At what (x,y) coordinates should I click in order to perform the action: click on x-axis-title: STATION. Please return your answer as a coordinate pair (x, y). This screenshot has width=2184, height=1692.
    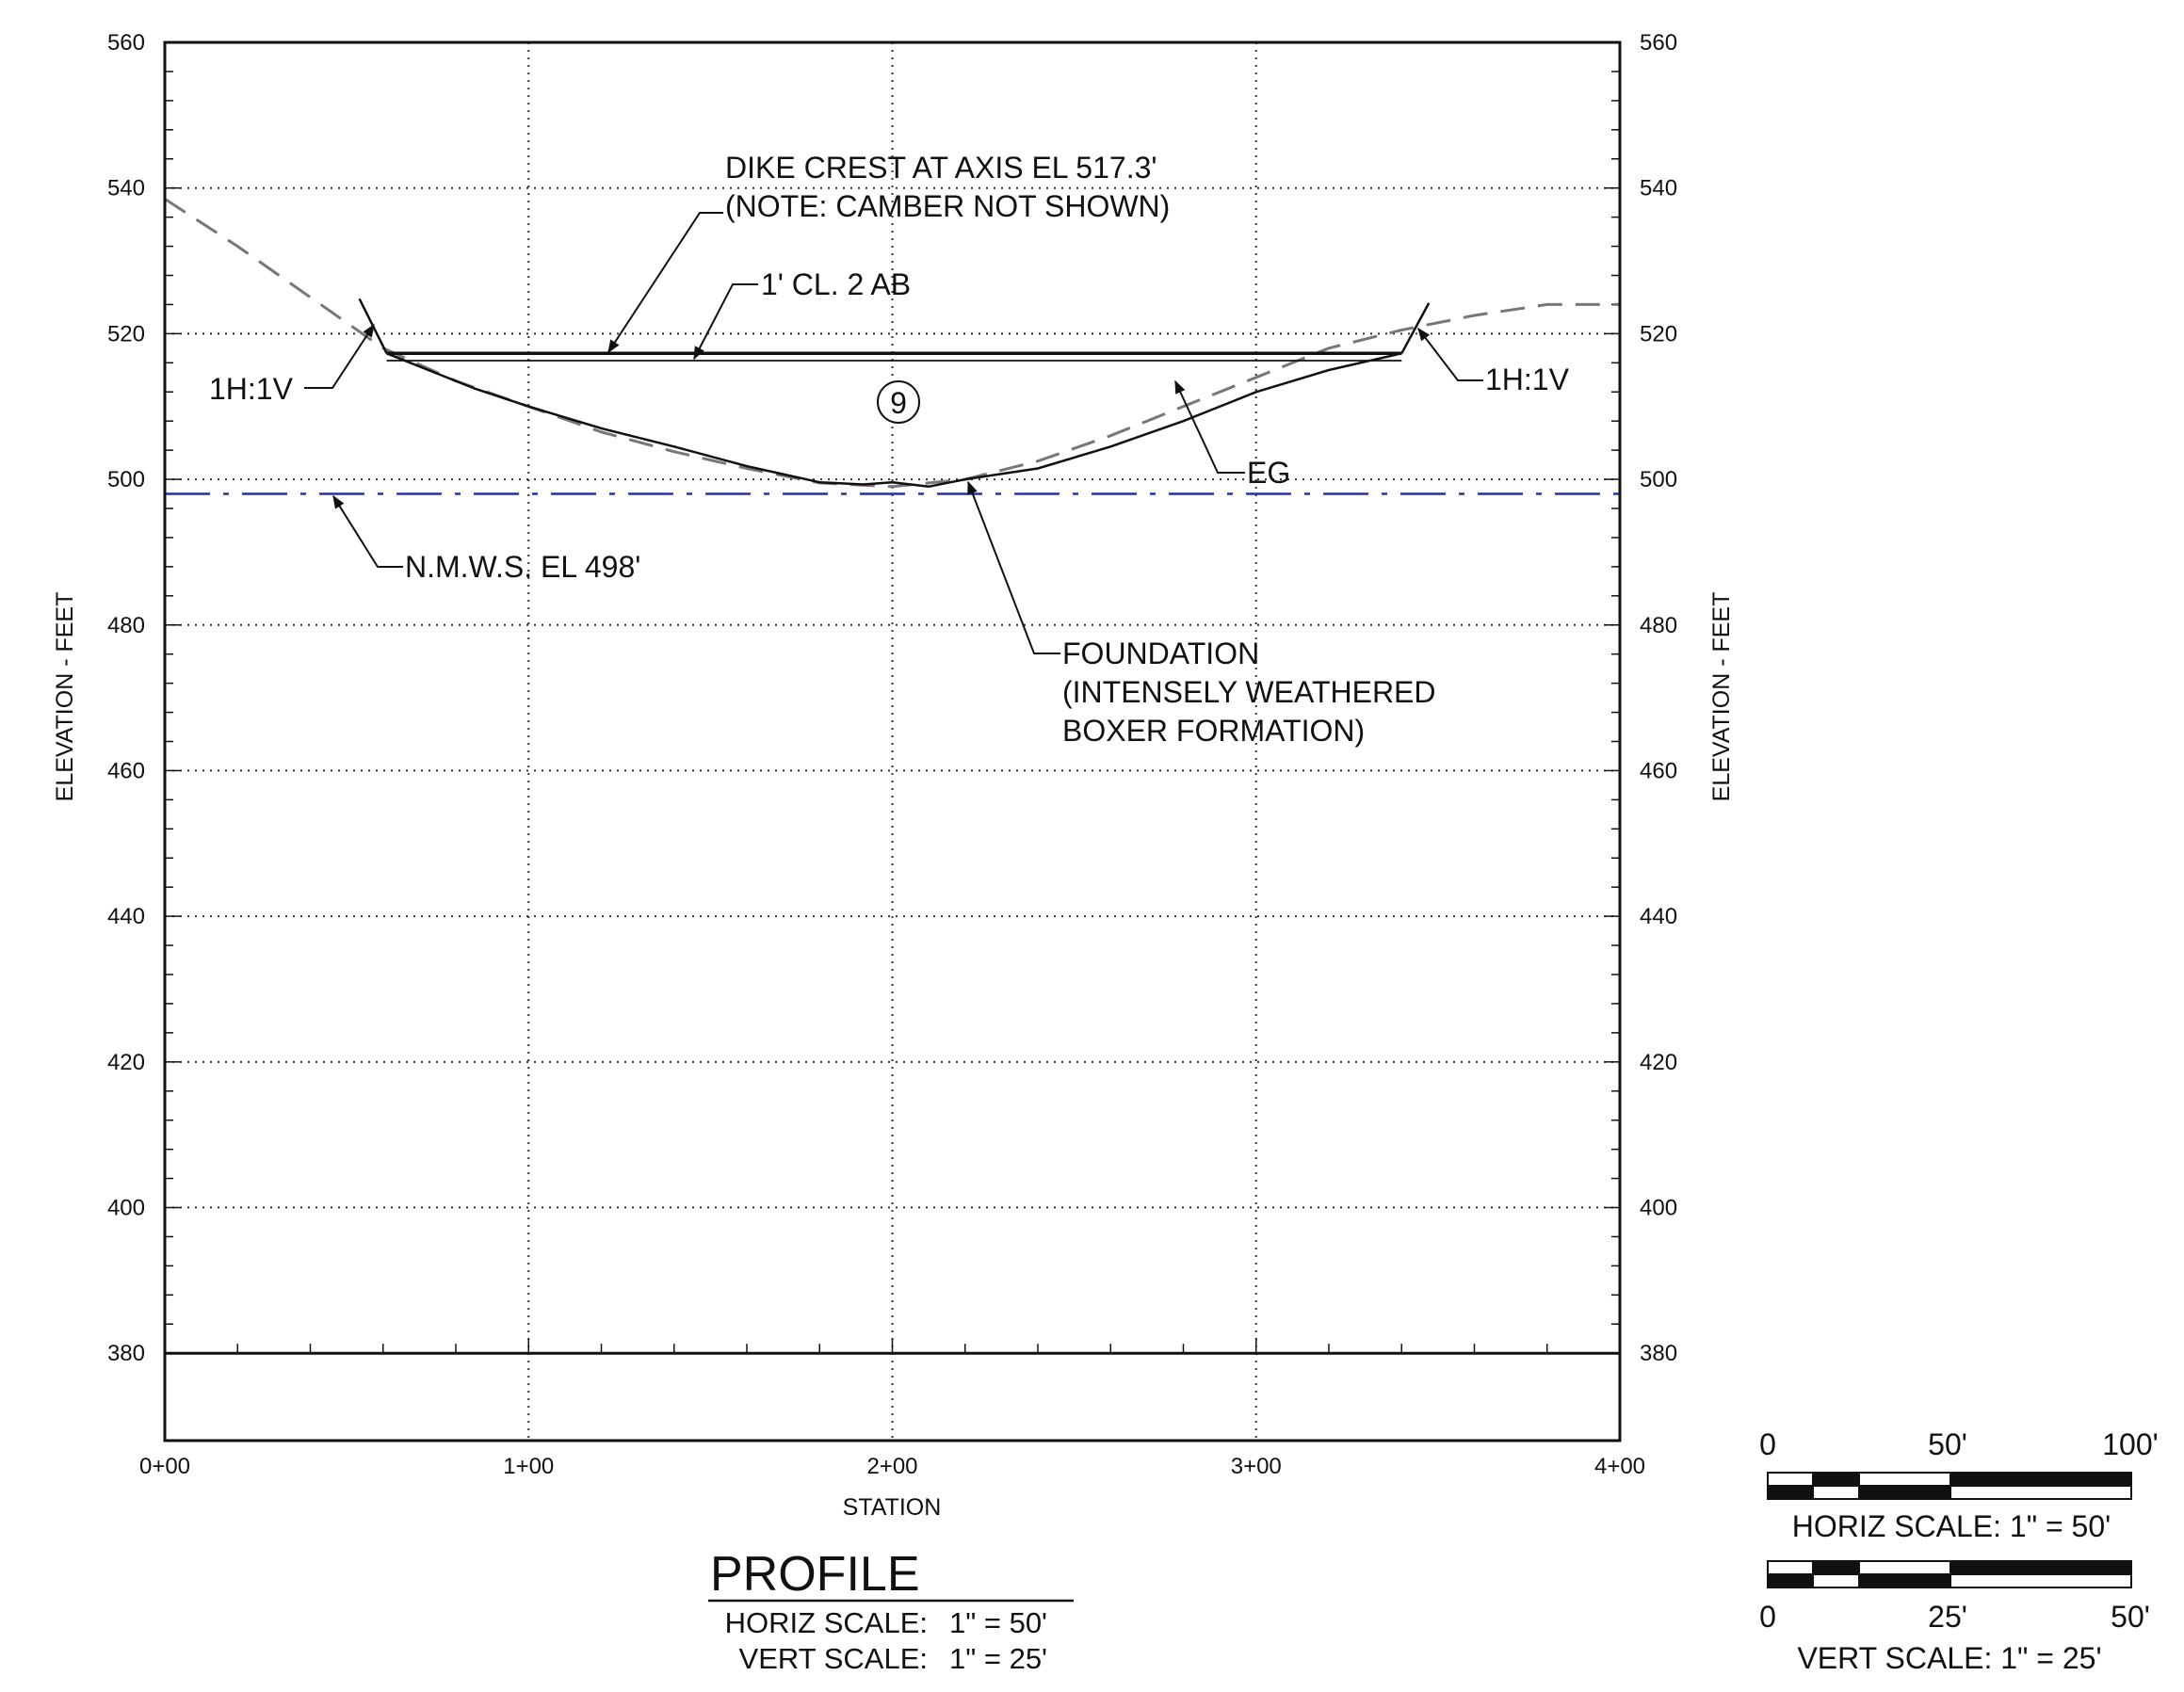
    Looking at the image, I should click on (892, 1507).